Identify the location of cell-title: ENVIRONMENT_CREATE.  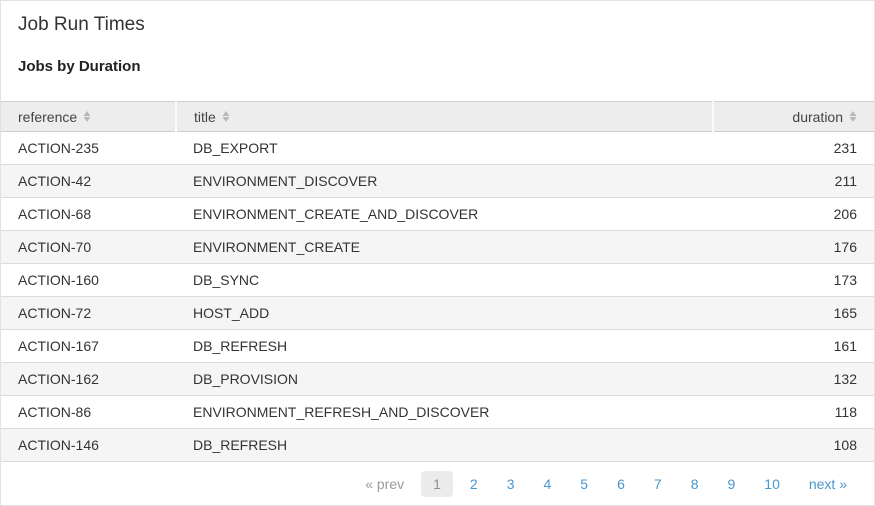
(444, 247).